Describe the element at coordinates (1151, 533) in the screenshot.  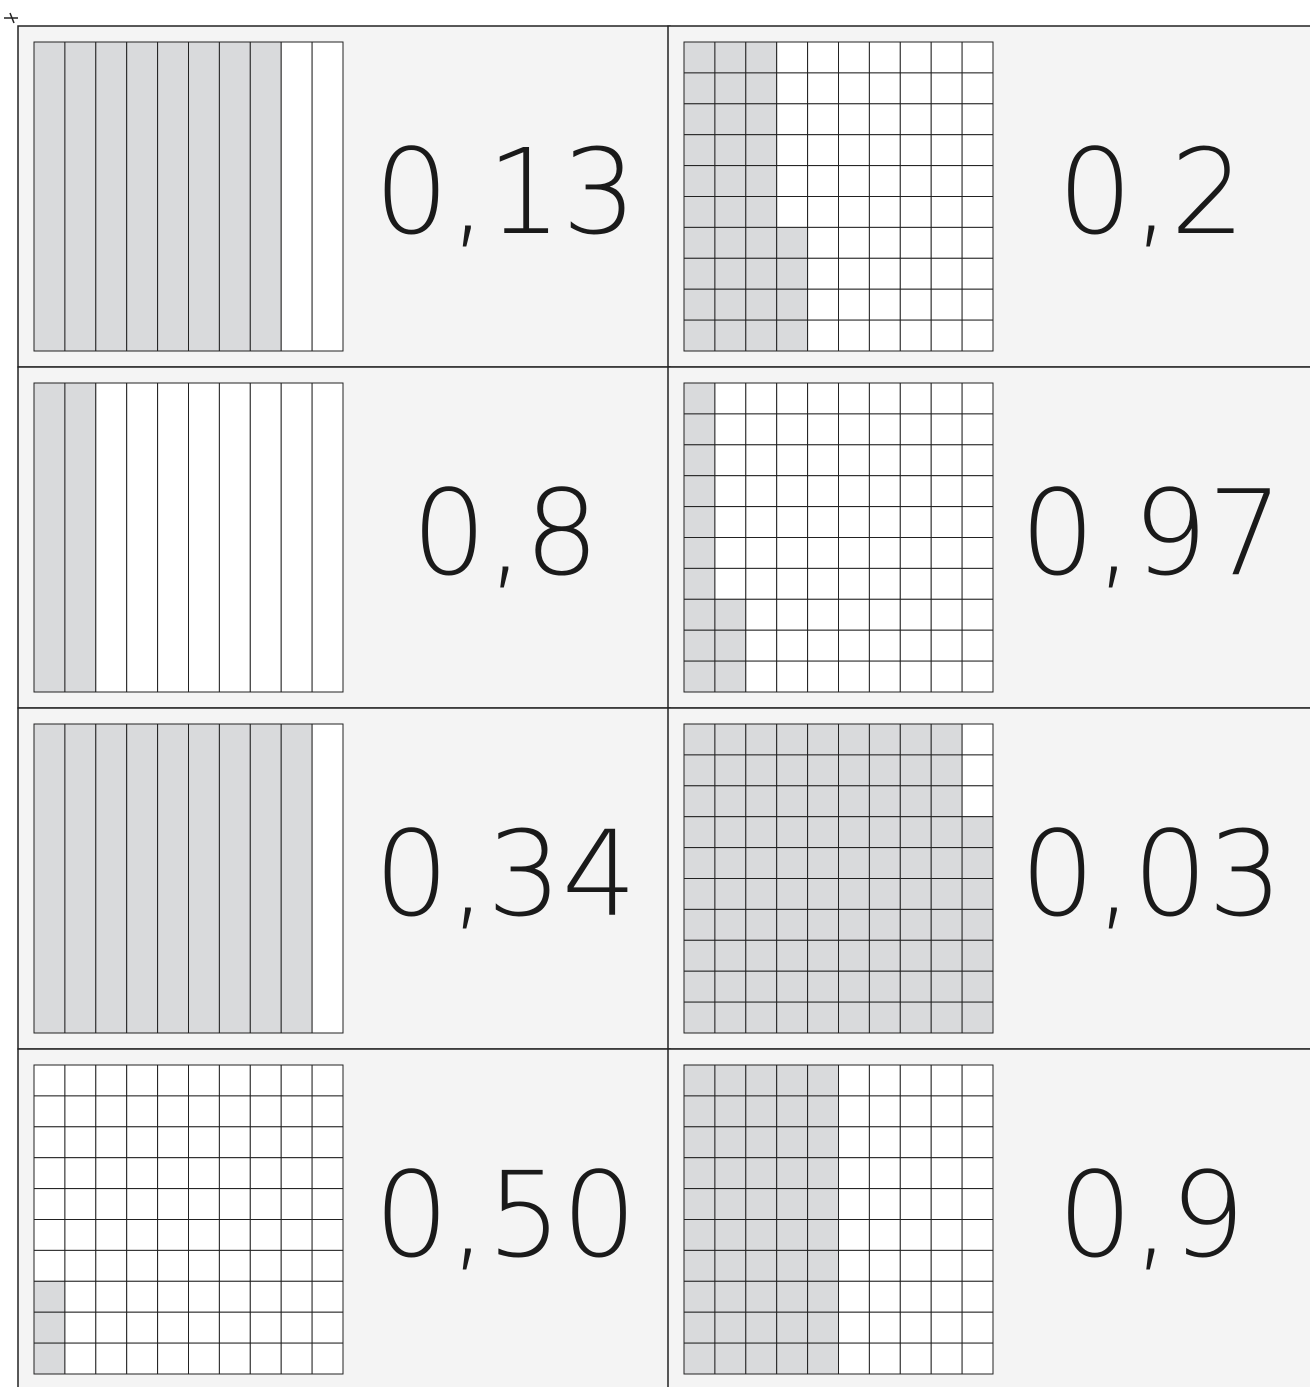
I see `decimal-label: 0,97` at that location.